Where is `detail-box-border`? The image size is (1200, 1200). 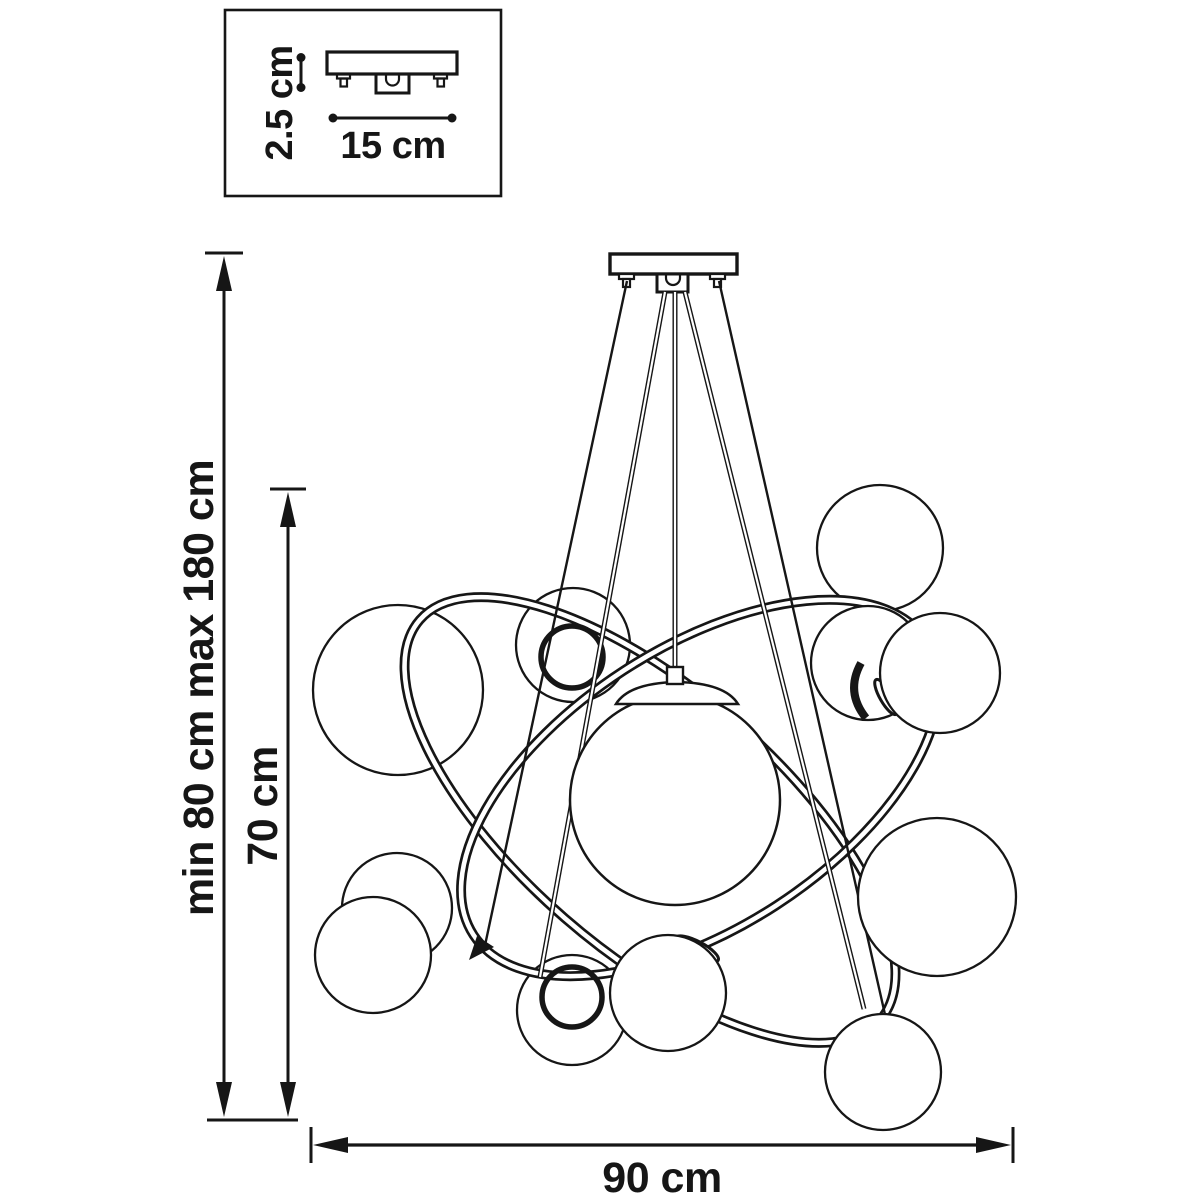
detail-box-border is located at coordinates (363, 103).